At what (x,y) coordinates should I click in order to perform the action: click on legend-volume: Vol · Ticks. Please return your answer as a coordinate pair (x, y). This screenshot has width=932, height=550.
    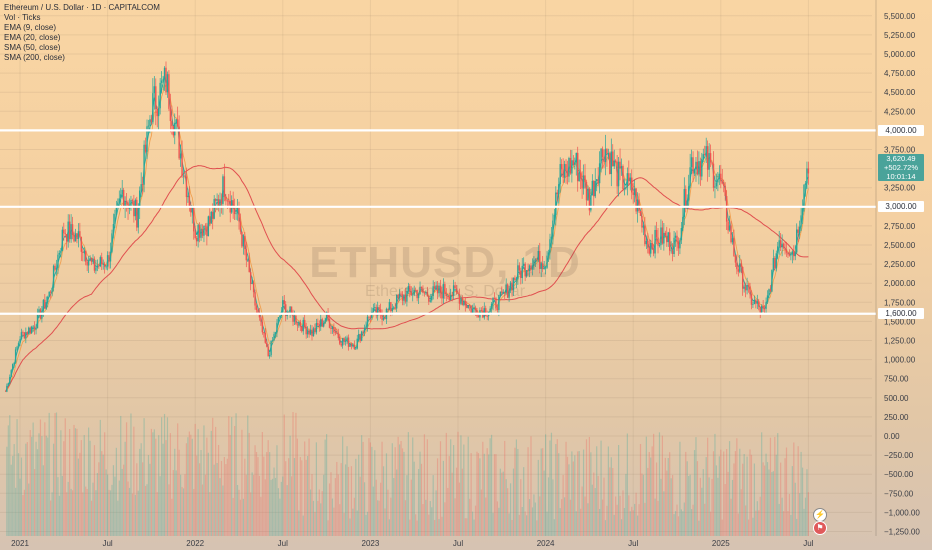
    Looking at the image, I should click on (22, 17).